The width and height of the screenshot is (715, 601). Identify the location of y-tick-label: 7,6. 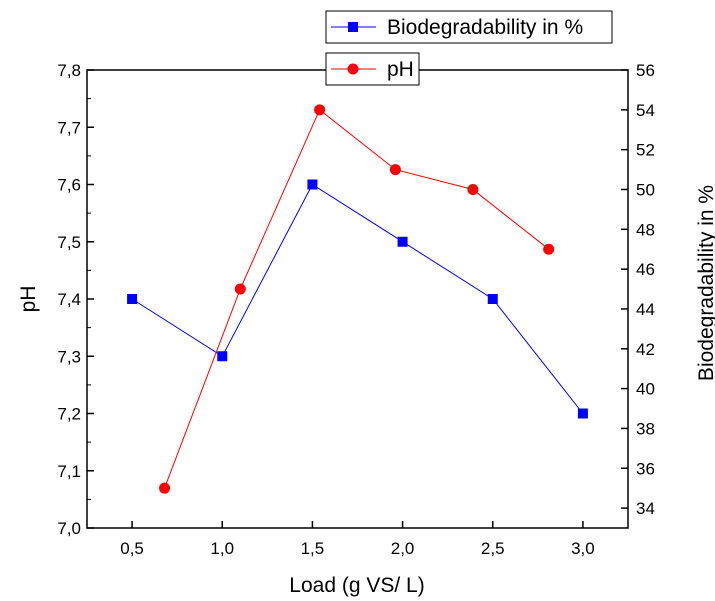
(69, 185).